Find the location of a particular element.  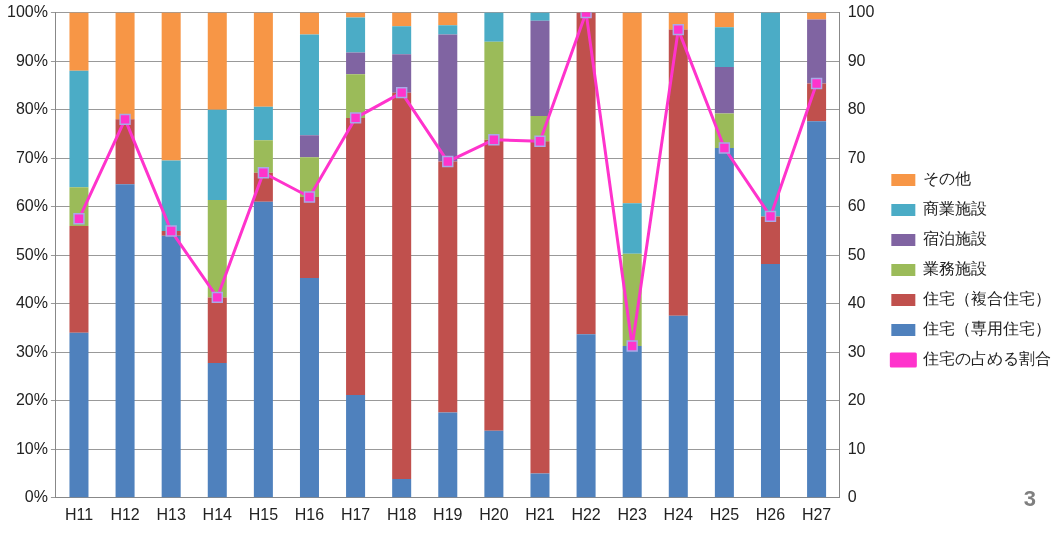

y-tick-label: 70% is located at coordinates (31, 157).